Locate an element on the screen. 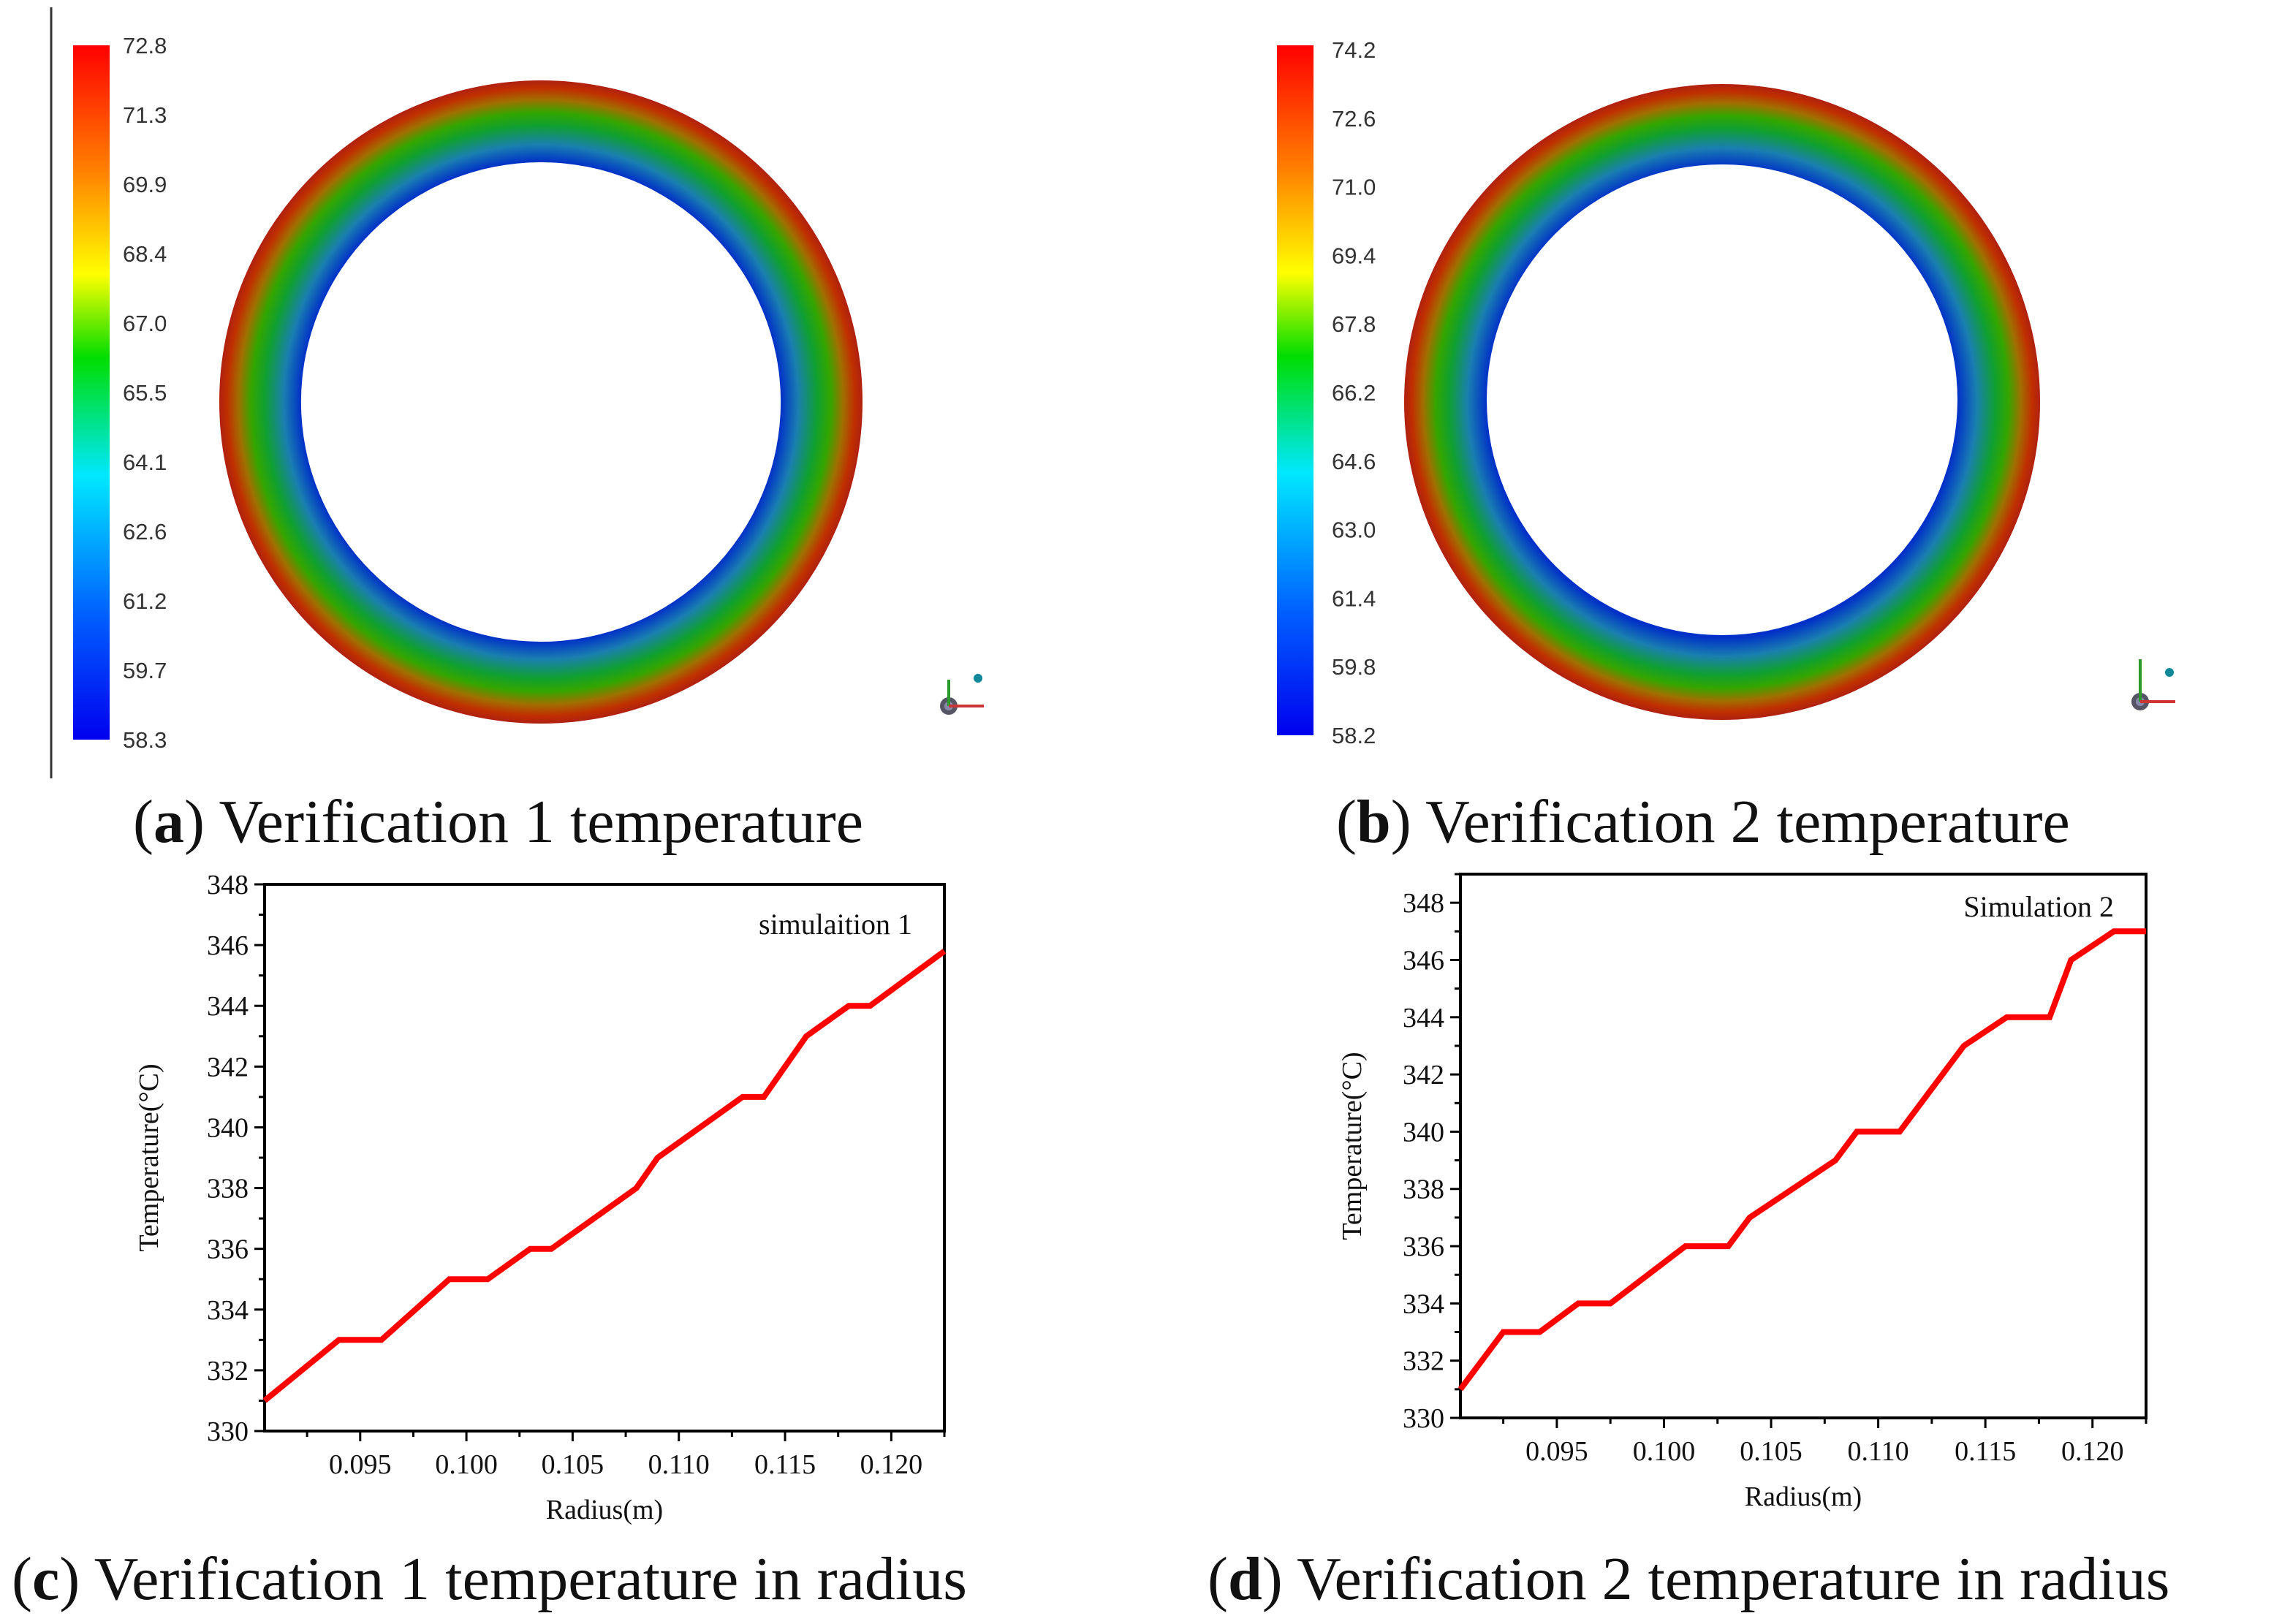 Image resolution: width=2282 pixels, height=1624 pixels. legend-value-label: 63.0 is located at coordinates (1354, 530).